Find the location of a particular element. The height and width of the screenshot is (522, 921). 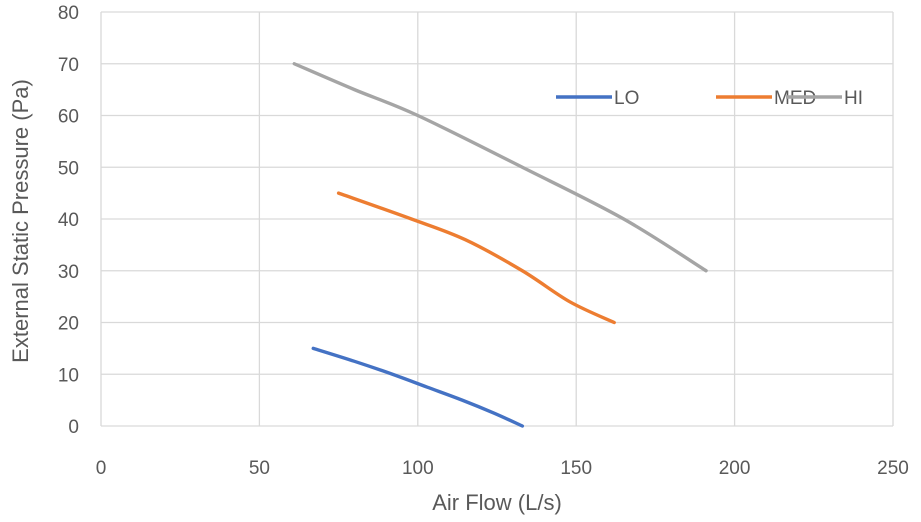

x-tick-label: 50 is located at coordinates (259, 468).